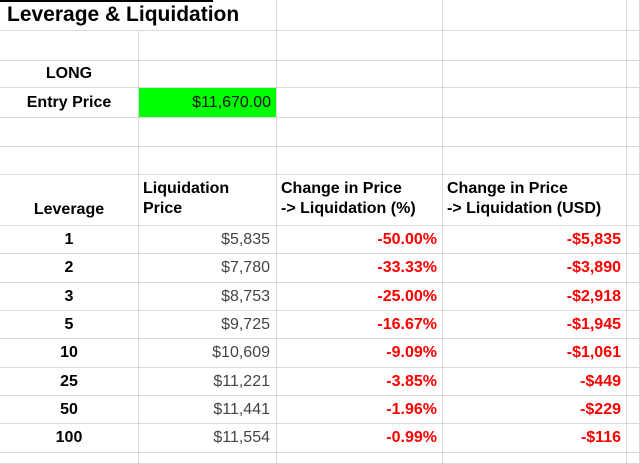  Describe the element at coordinates (535, 438) in the screenshot. I see `change-usd-cell: -$116` at that location.